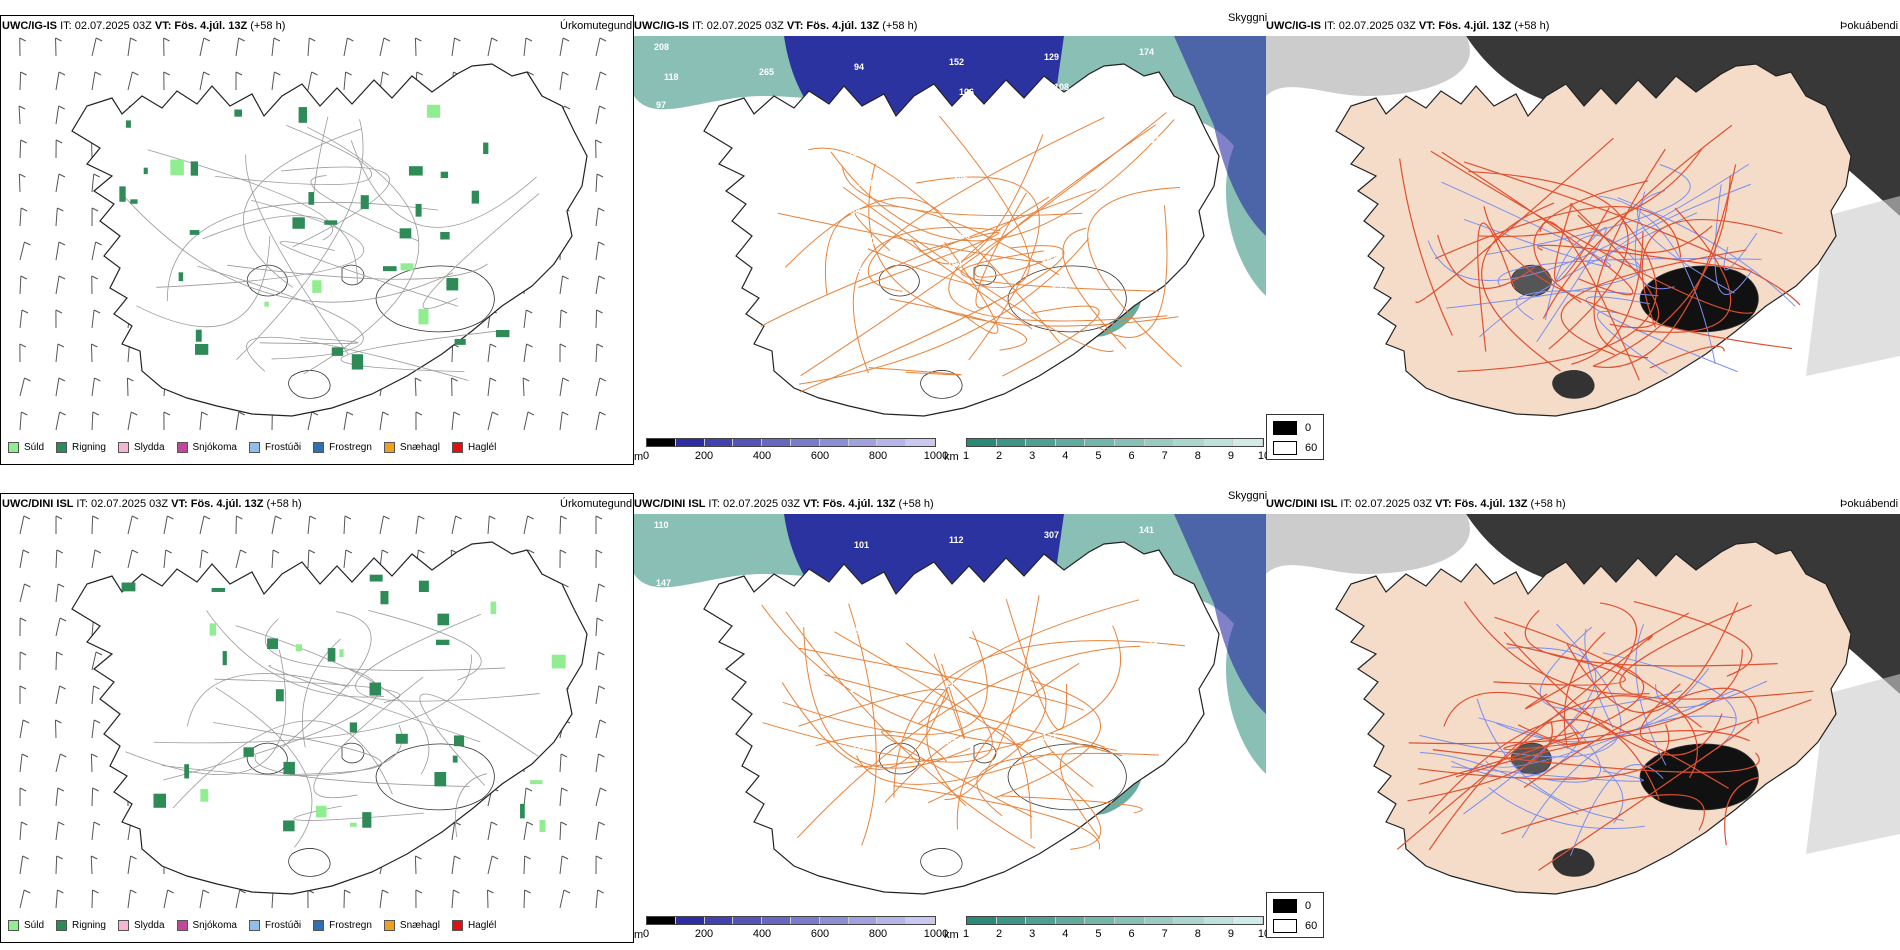 Image resolution: width=1900 pixels, height=950 pixels. I want to click on scale-tick-label: 5, so click(1098, 934).